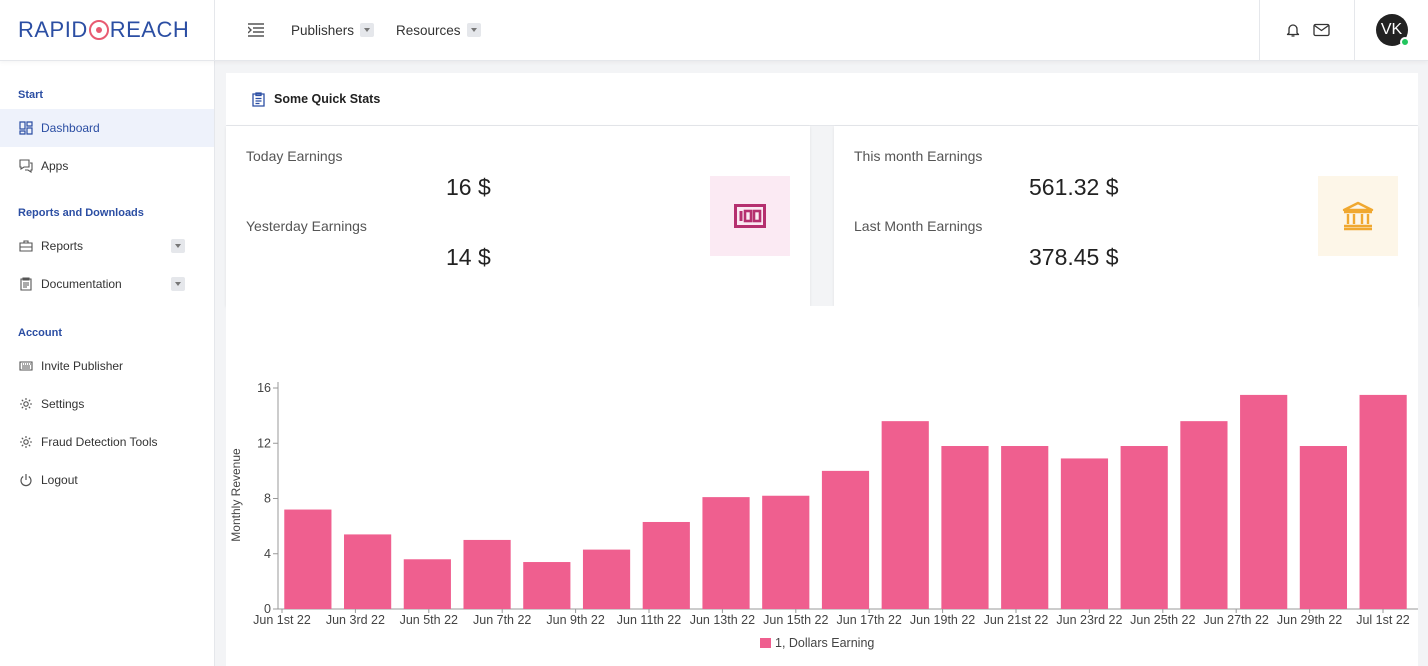 This screenshot has width=1428, height=666. Describe the element at coordinates (1307, 30) in the screenshot. I see `notification-area` at that location.